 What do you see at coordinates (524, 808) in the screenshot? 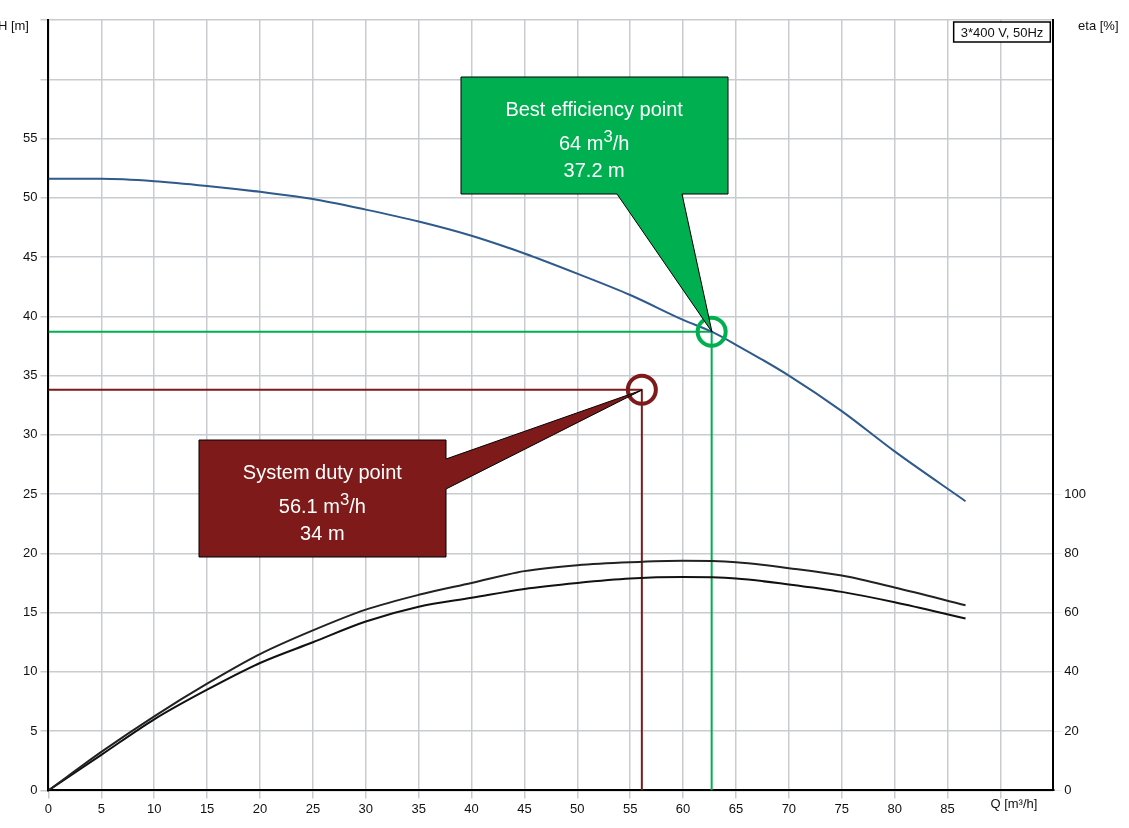
I see `x-tick-label: 45` at bounding box center [524, 808].